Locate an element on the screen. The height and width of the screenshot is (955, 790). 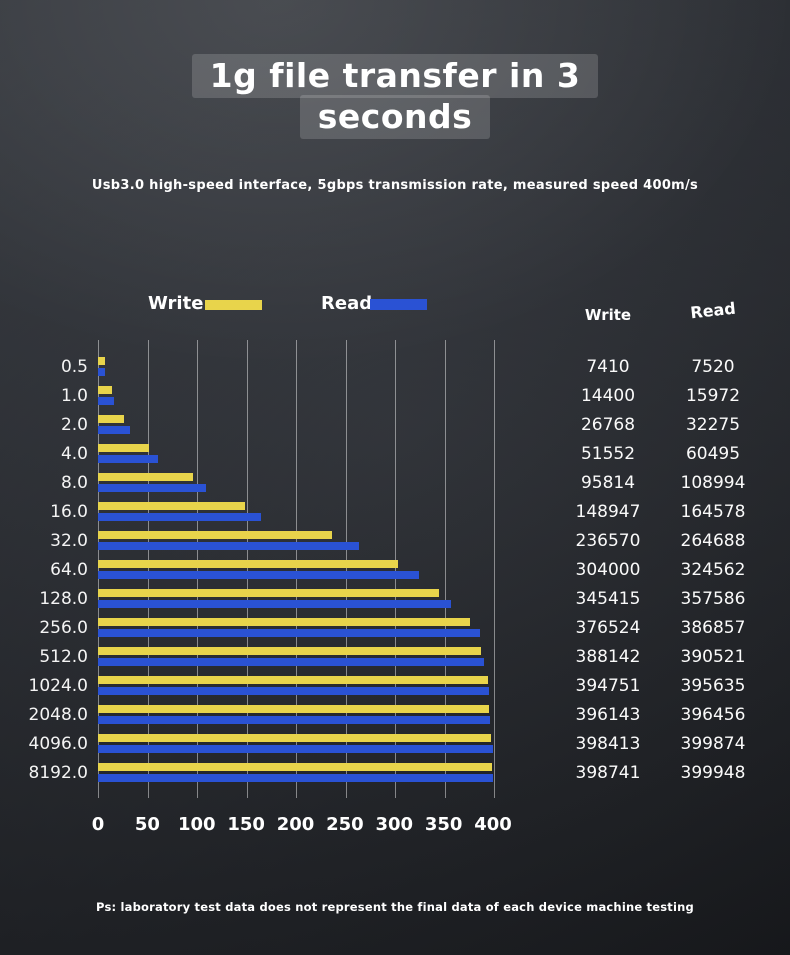
x-tick-label: 100 is located at coordinates (196, 824).